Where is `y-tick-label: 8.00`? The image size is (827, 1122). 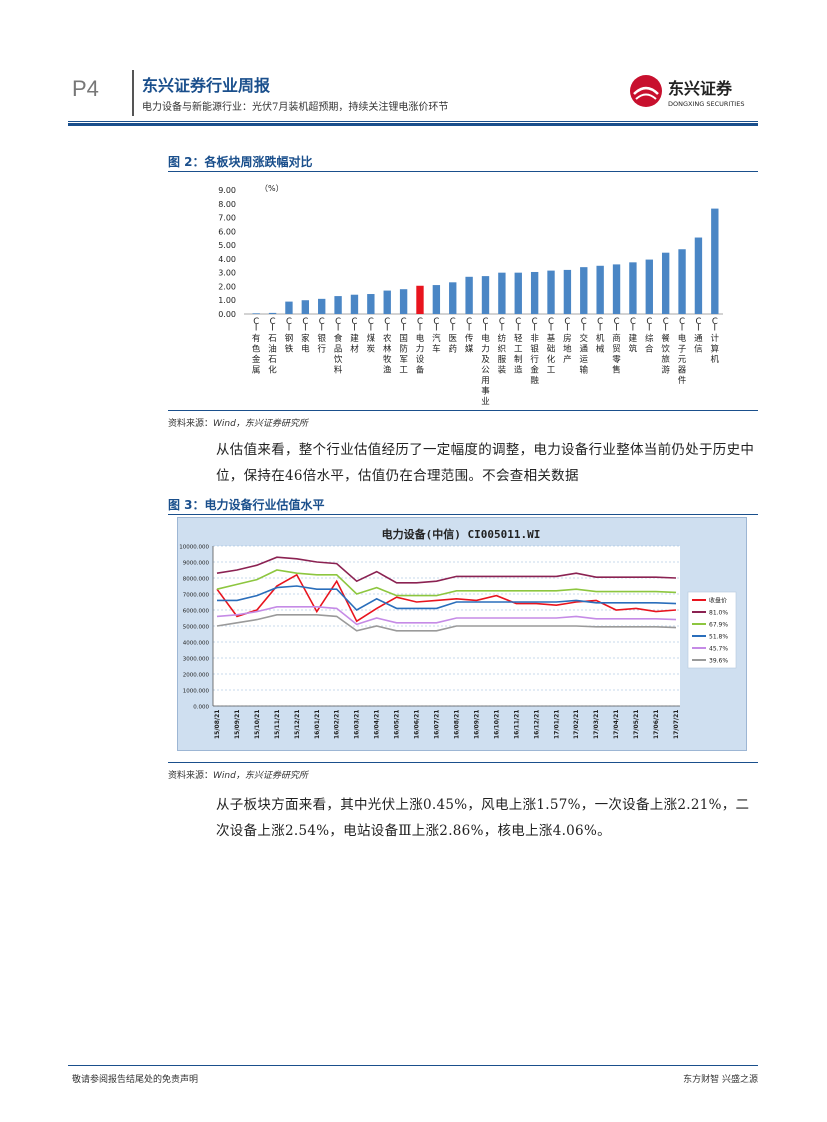
y-tick-label: 8.00 is located at coordinates (227, 204).